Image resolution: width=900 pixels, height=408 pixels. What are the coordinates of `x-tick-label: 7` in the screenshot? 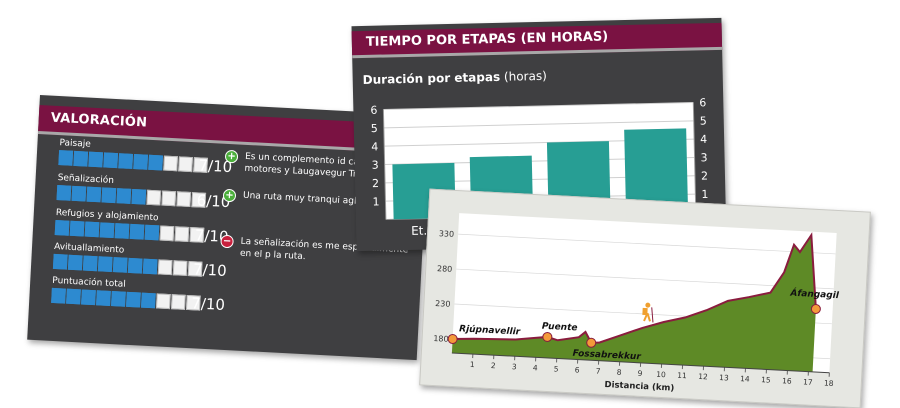 It's located at (598, 371).